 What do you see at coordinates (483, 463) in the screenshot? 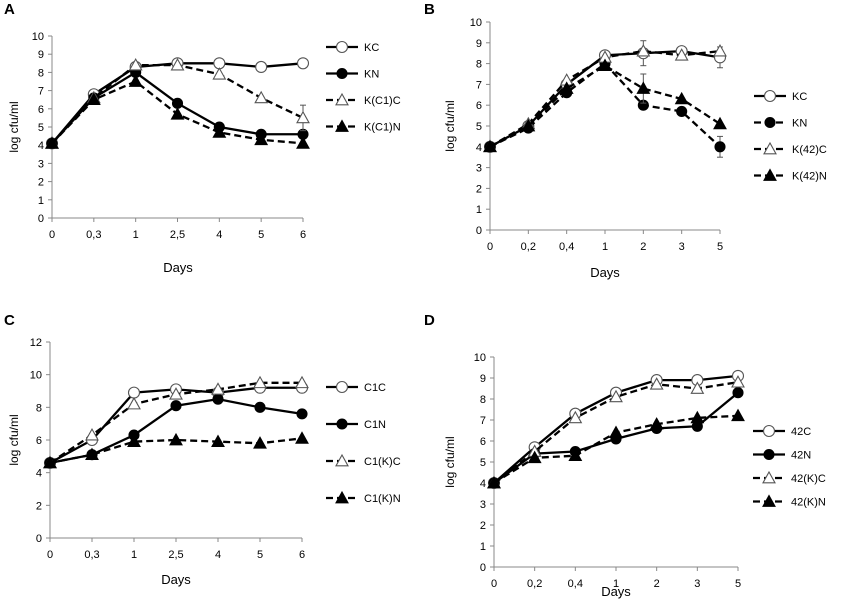
I see `y-tick-label: 5` at bounding box center [483, 463].